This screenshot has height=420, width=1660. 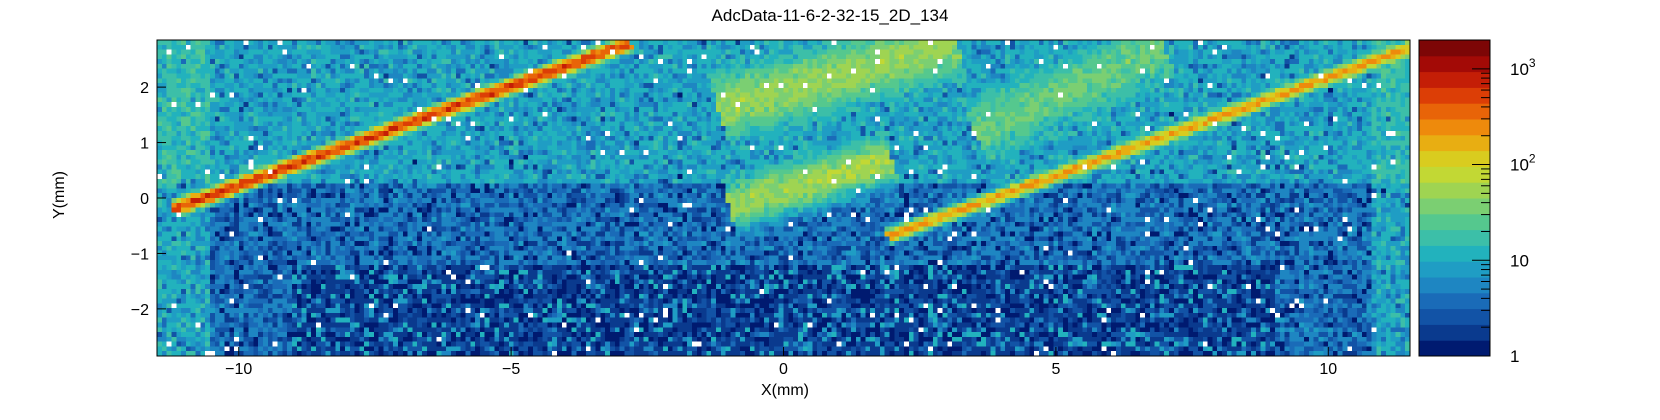 I want to click on color-scale-axis: 1 10 10² 10³, so click(x=1504, y=202).